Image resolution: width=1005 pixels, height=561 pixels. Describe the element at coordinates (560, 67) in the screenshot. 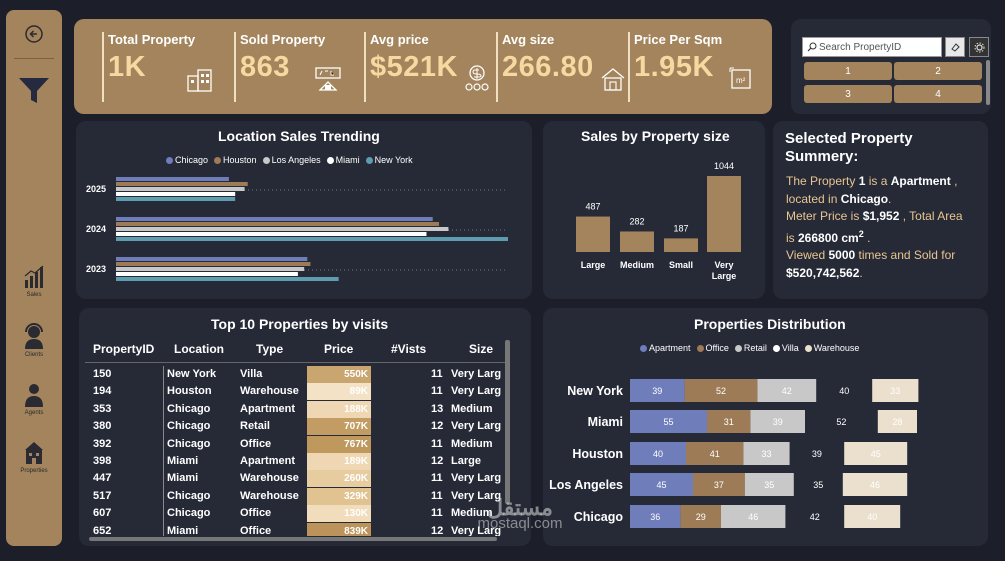

I see `kpi-avg-size: Avg size 266.80` at that location.